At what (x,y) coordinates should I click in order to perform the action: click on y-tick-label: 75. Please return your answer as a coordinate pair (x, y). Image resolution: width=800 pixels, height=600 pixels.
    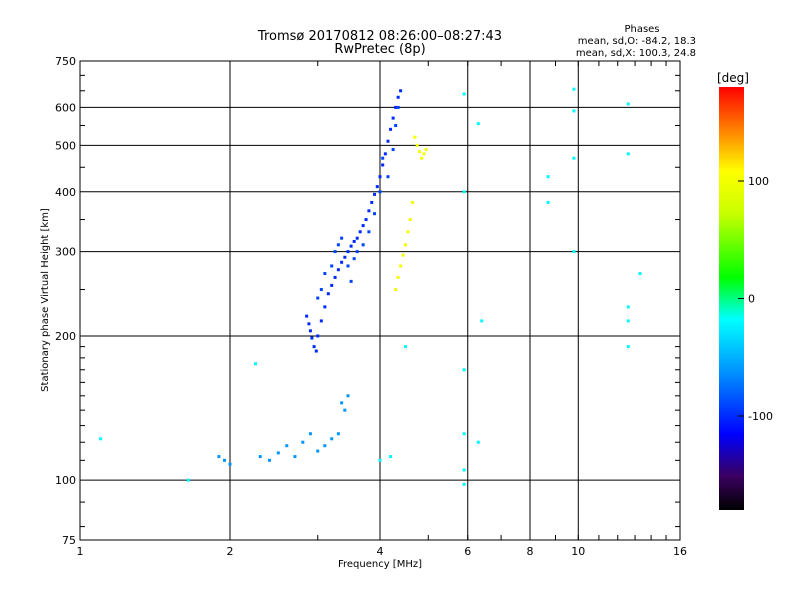
    Looking at the image, I should click on (69, 540).